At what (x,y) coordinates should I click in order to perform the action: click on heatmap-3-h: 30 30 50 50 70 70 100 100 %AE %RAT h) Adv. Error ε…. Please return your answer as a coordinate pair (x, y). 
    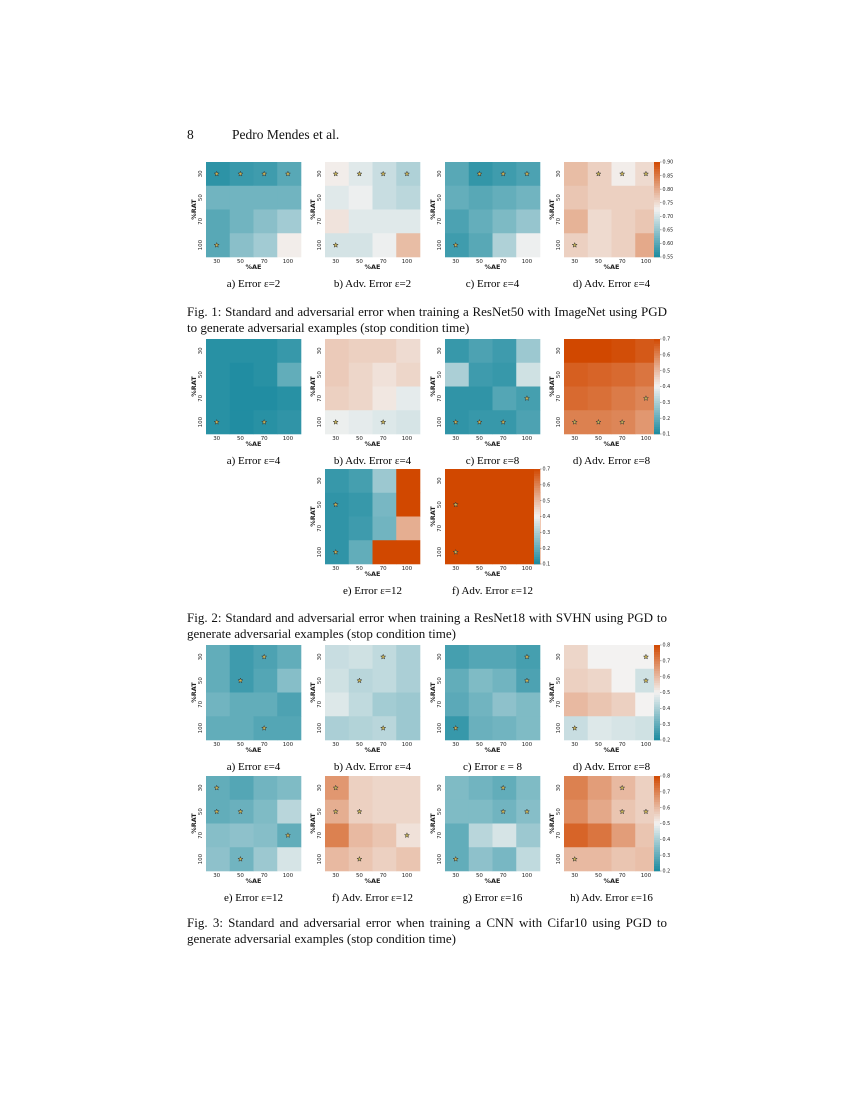
    Looking at the image, I should click on (604, 840).